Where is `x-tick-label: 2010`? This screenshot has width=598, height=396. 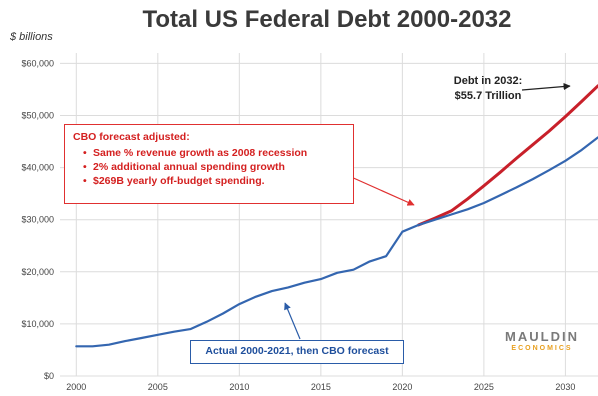
x-tick-label: 2010 is located at coordinates (239, 387).